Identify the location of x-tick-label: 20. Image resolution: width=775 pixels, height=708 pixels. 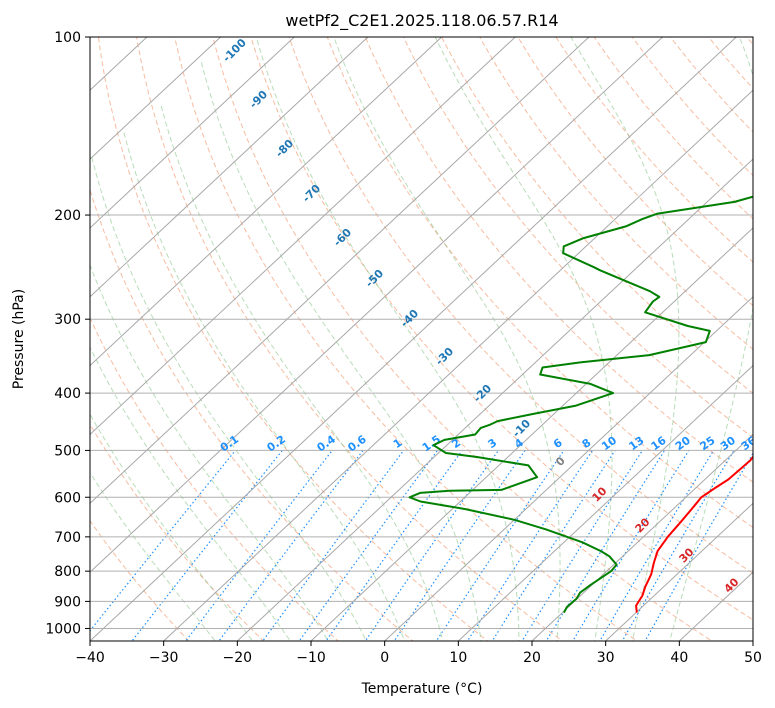
(532, 658).